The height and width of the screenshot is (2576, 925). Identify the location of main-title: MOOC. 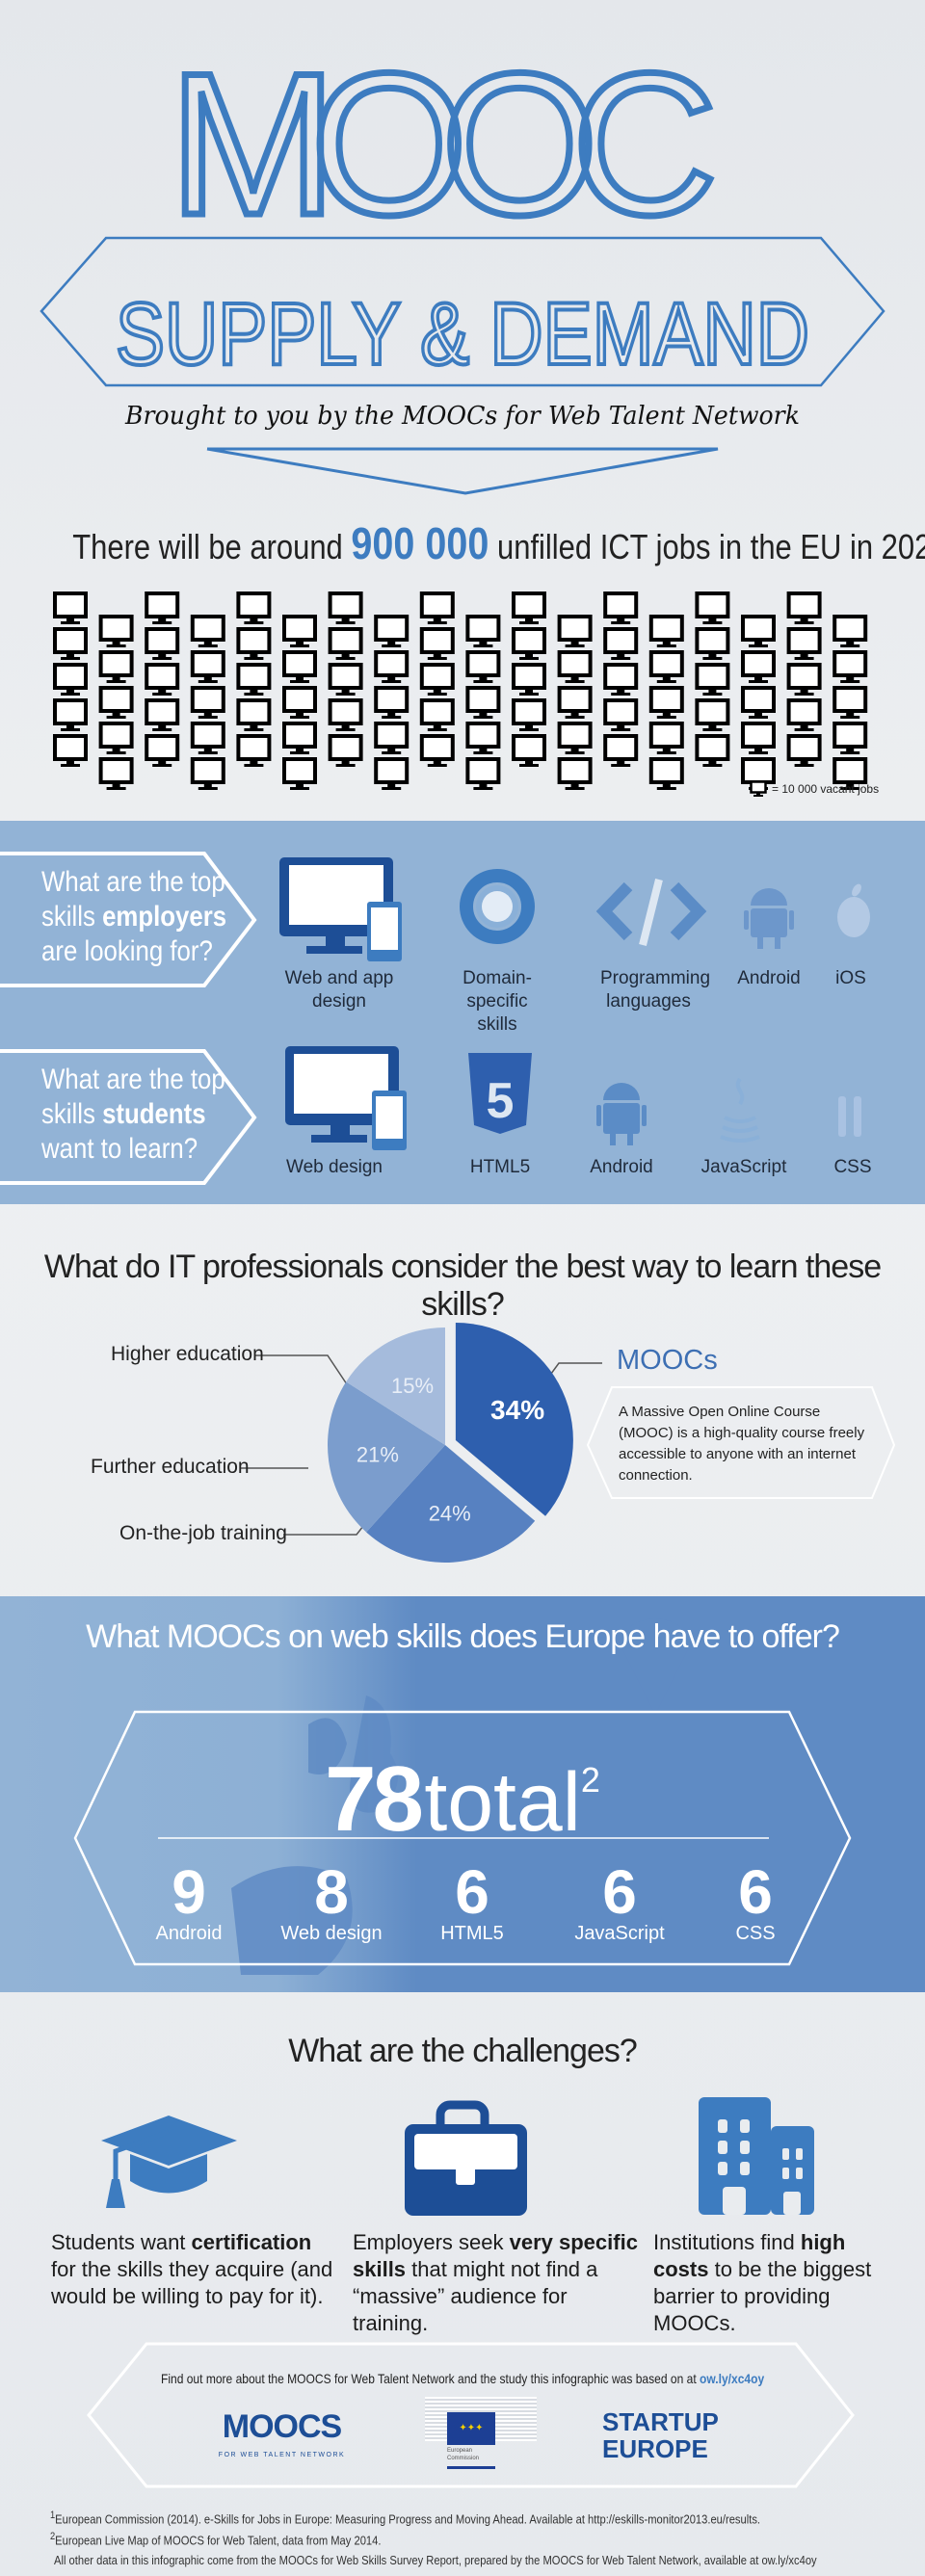
(462, 144).